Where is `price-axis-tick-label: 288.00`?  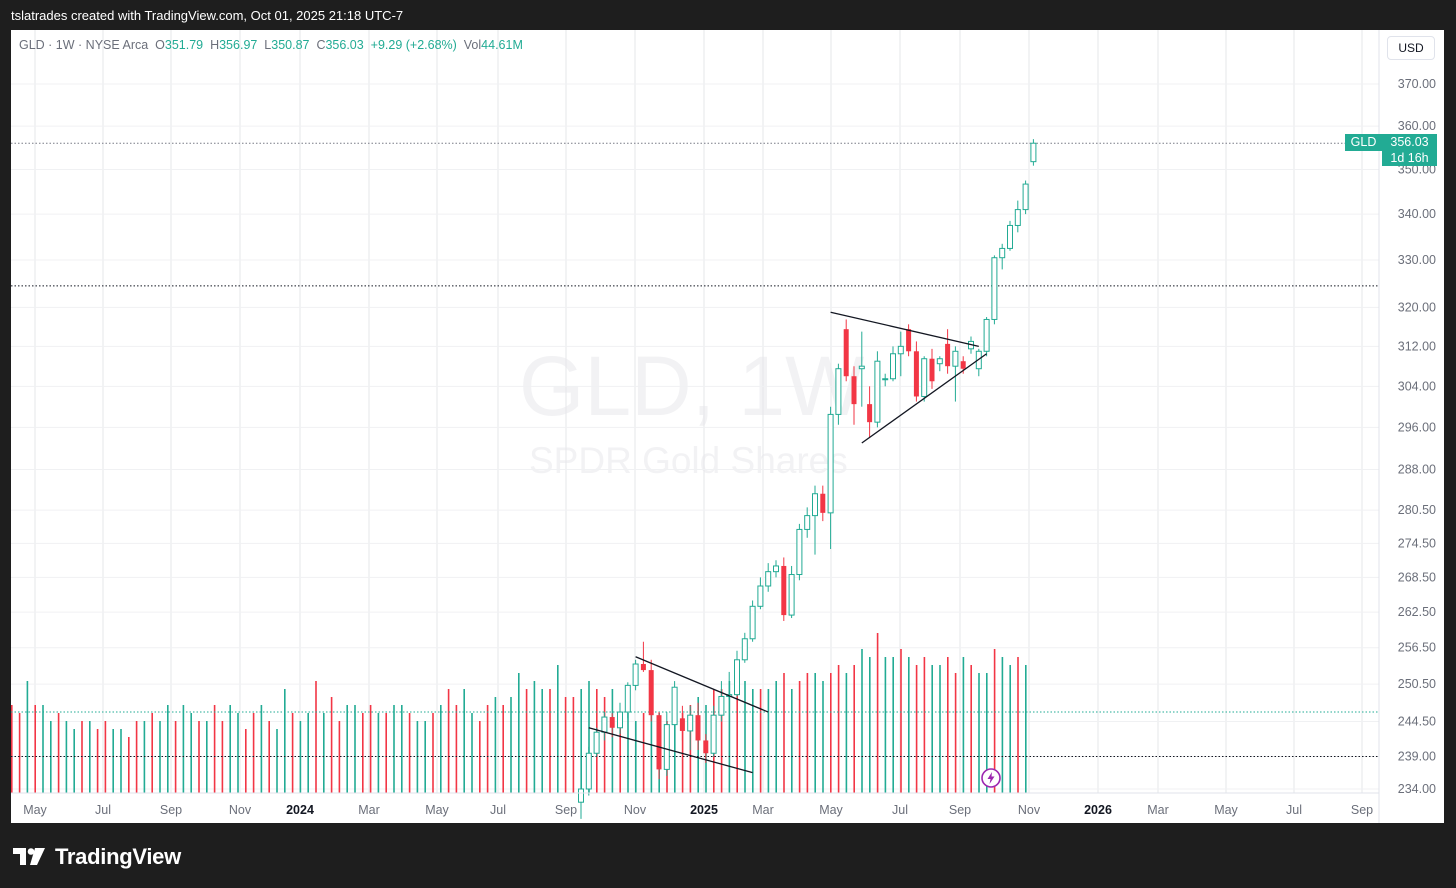 price-axis-tick-label: 288.00 is located at coordinates (1417, 470).